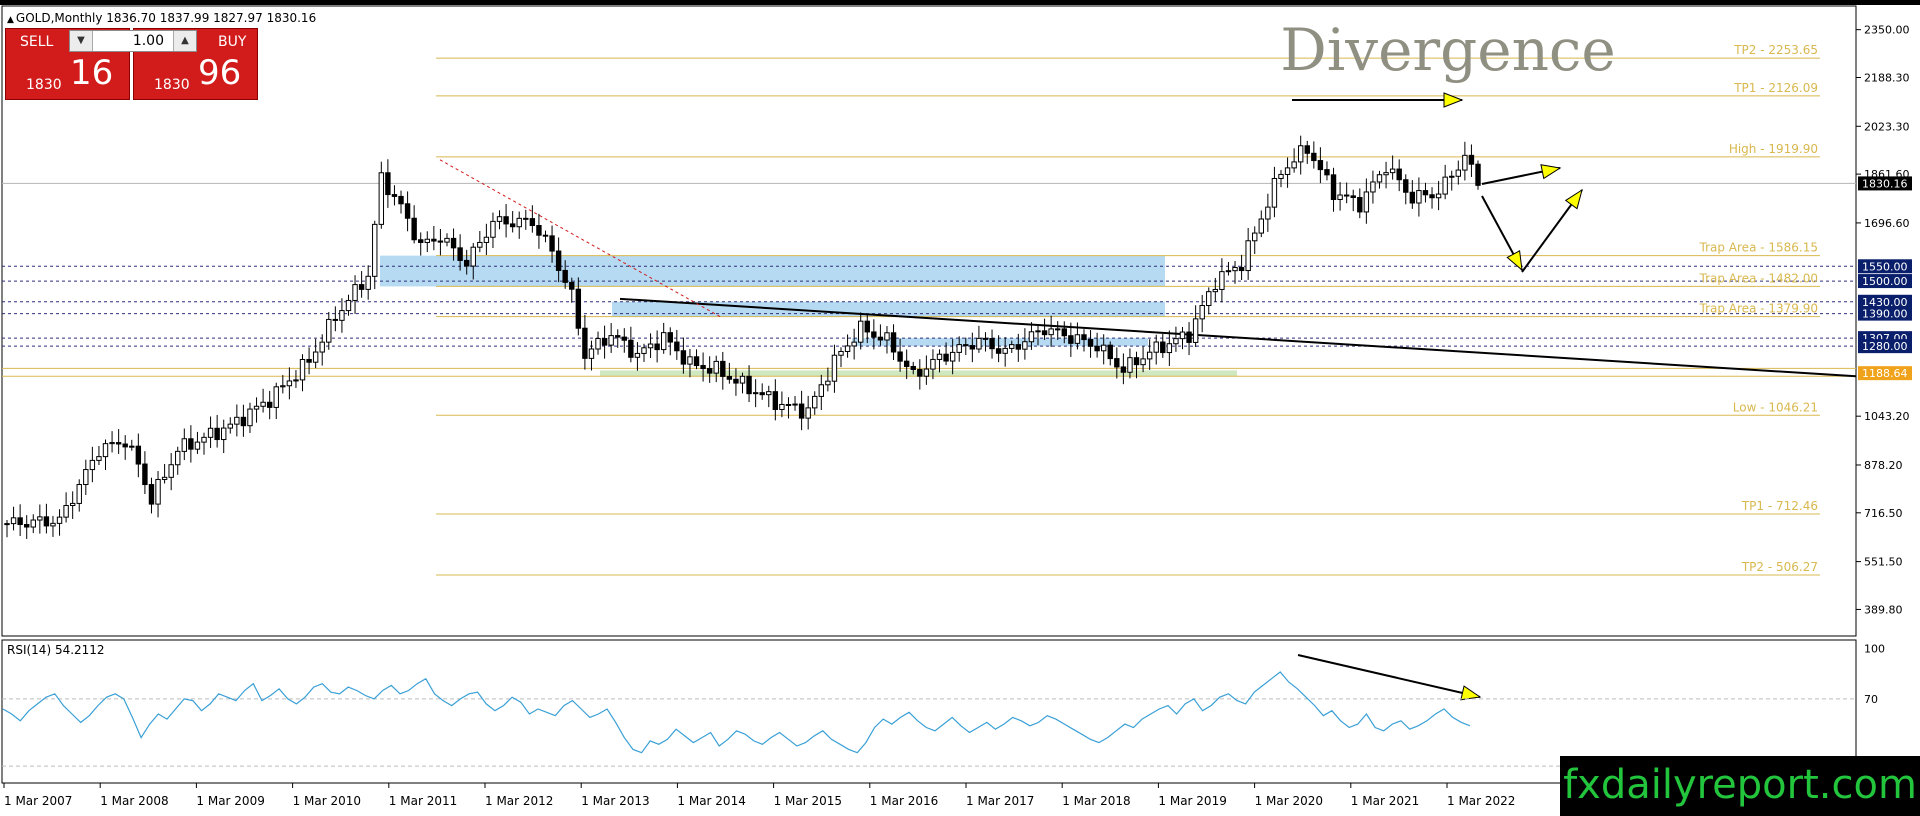 This screenshot has height=816, width=1920. I want to click on fib-level-label: TP2 - 2253.65, so click(1775, 50).